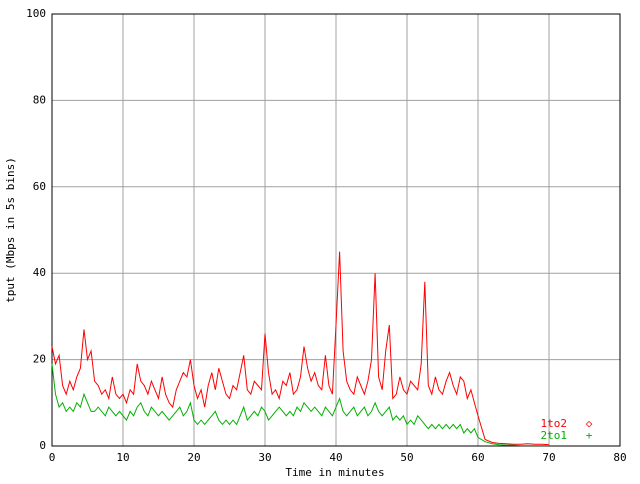 This screenshot has width=640, height=484. Describe the element at coordinates (589, 423) in the screenshot. I see `legend-marker: ◇` at that location.